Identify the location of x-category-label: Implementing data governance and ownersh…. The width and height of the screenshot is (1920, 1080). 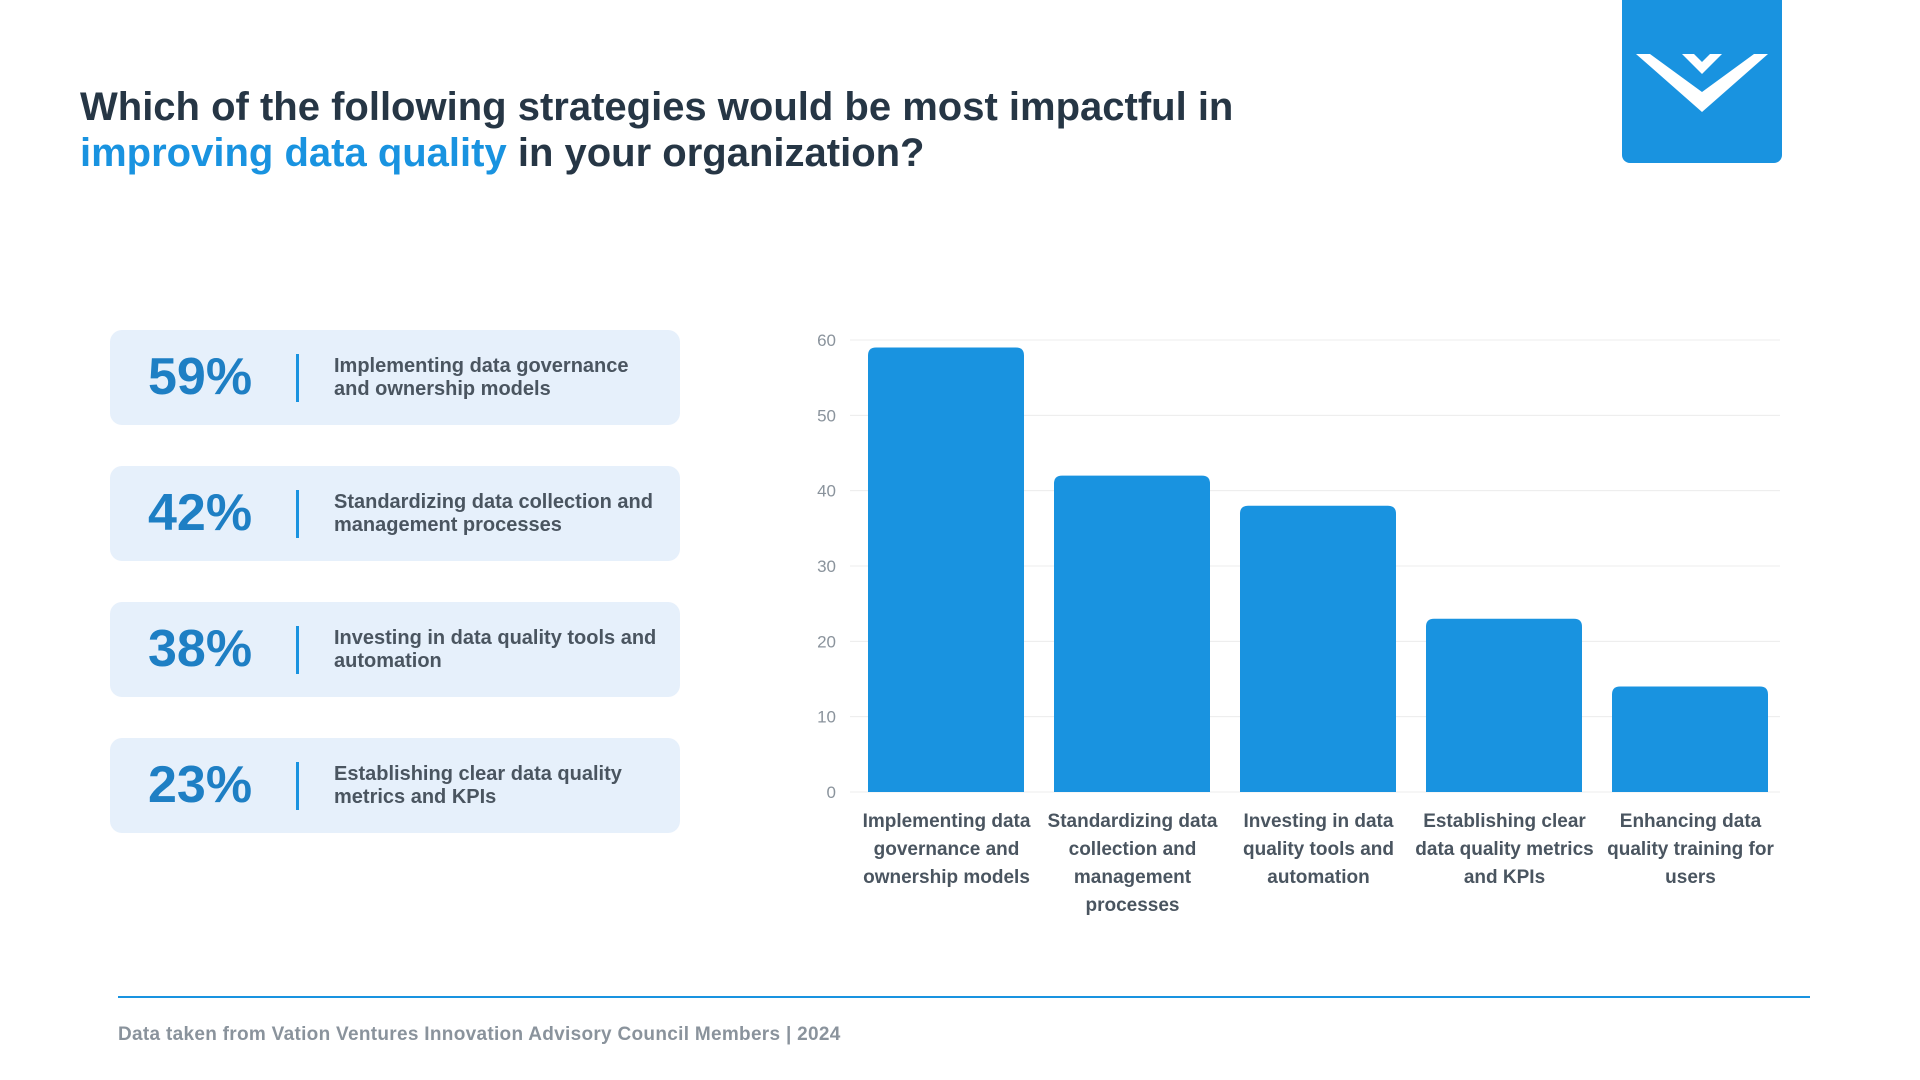
(946, 849).